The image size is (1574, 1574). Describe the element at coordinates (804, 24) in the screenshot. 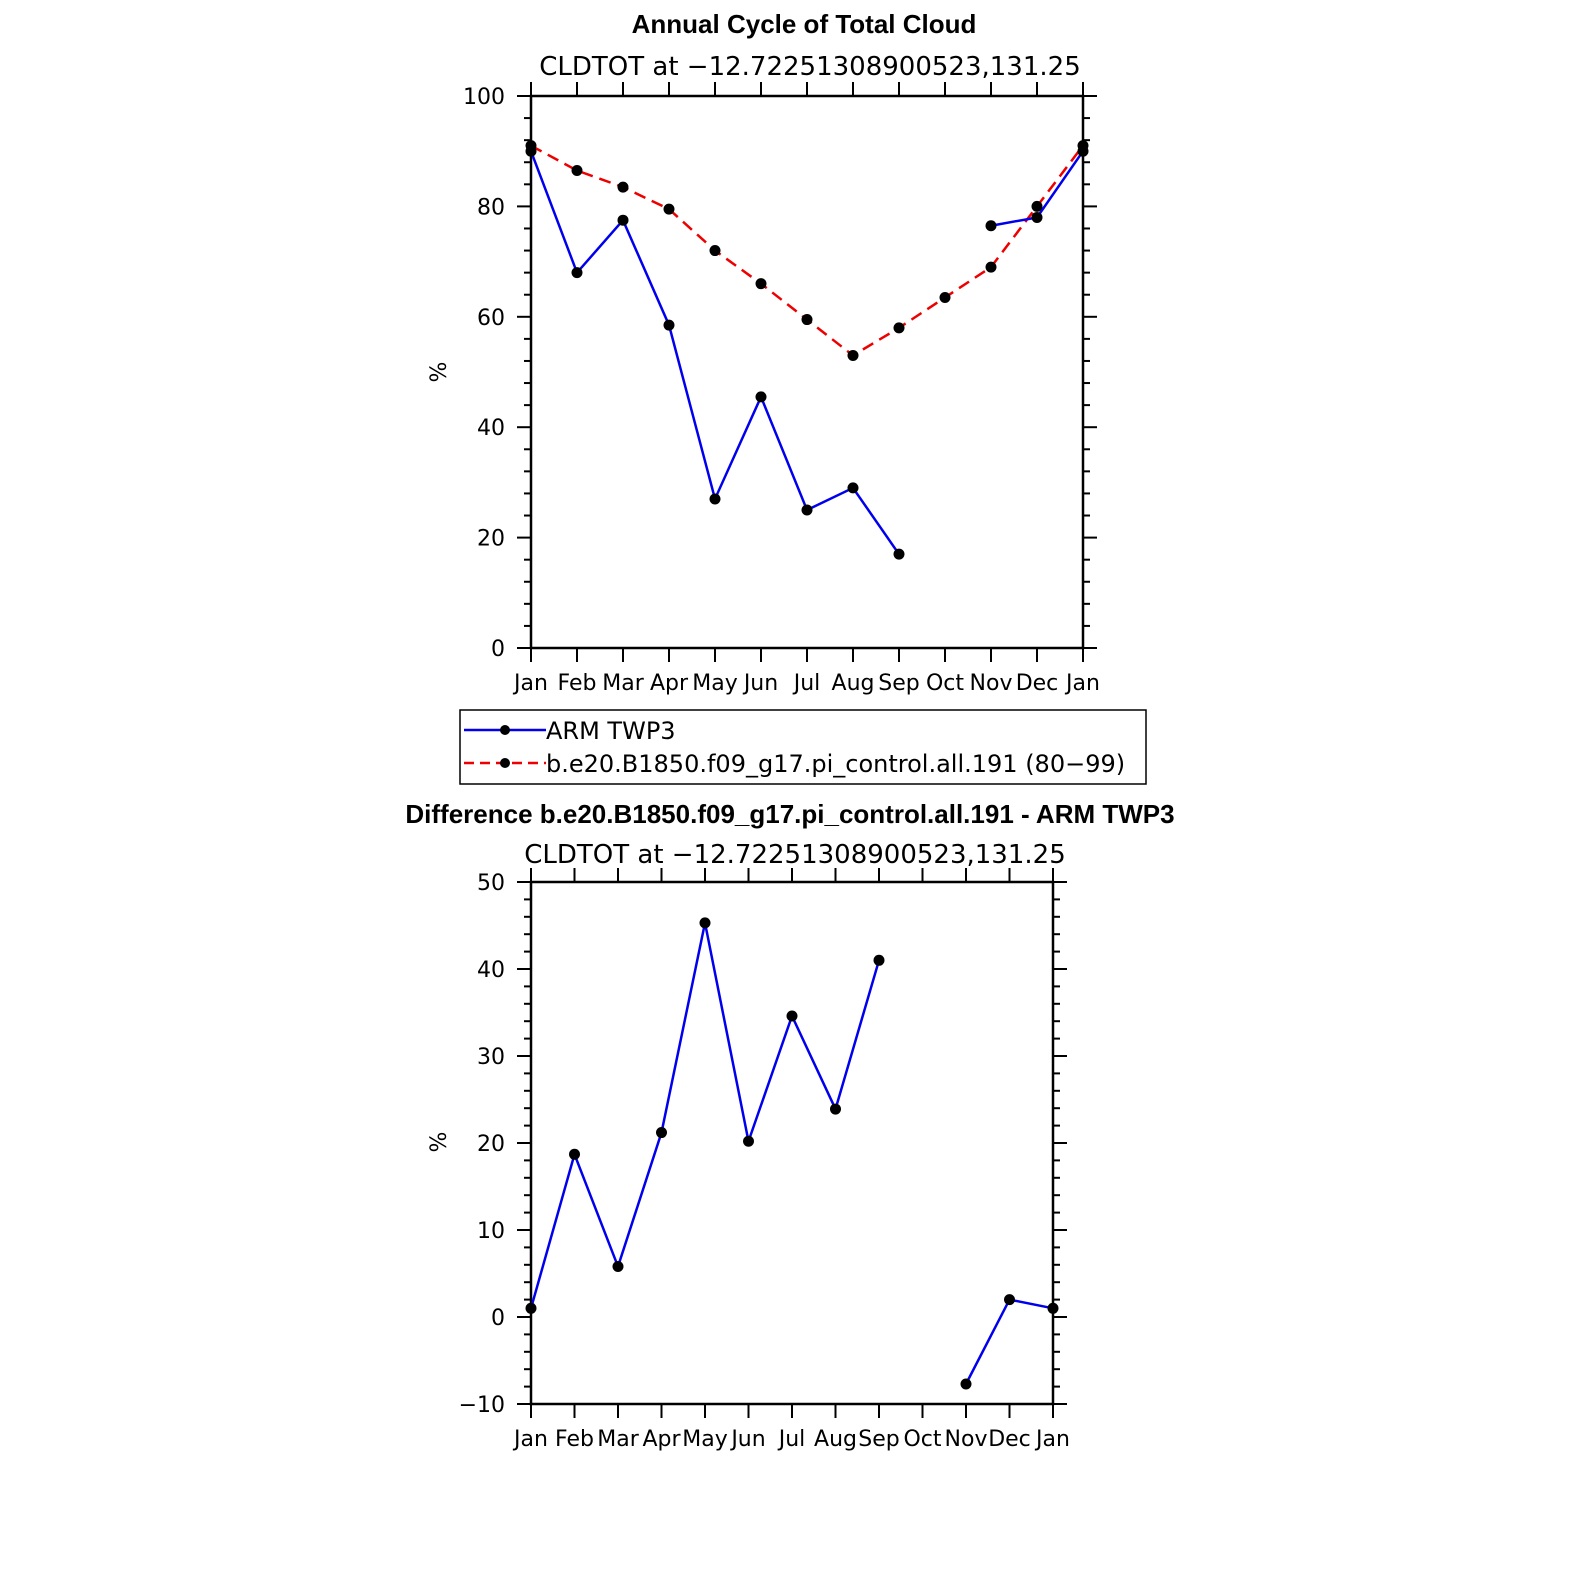

I see `chart-title: Annual Cycle of Total Cloud` at that location.